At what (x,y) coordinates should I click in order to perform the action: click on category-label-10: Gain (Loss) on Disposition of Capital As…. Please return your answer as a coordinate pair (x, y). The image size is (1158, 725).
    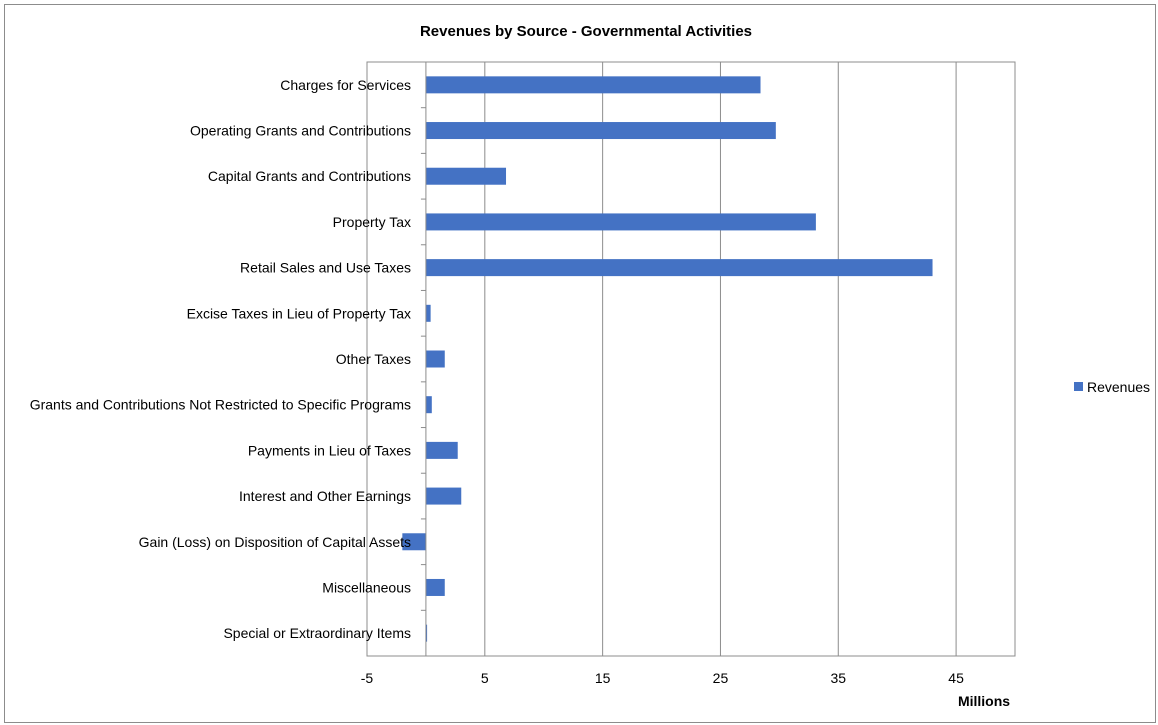
    Looking at the image, I should click on (275, 542).